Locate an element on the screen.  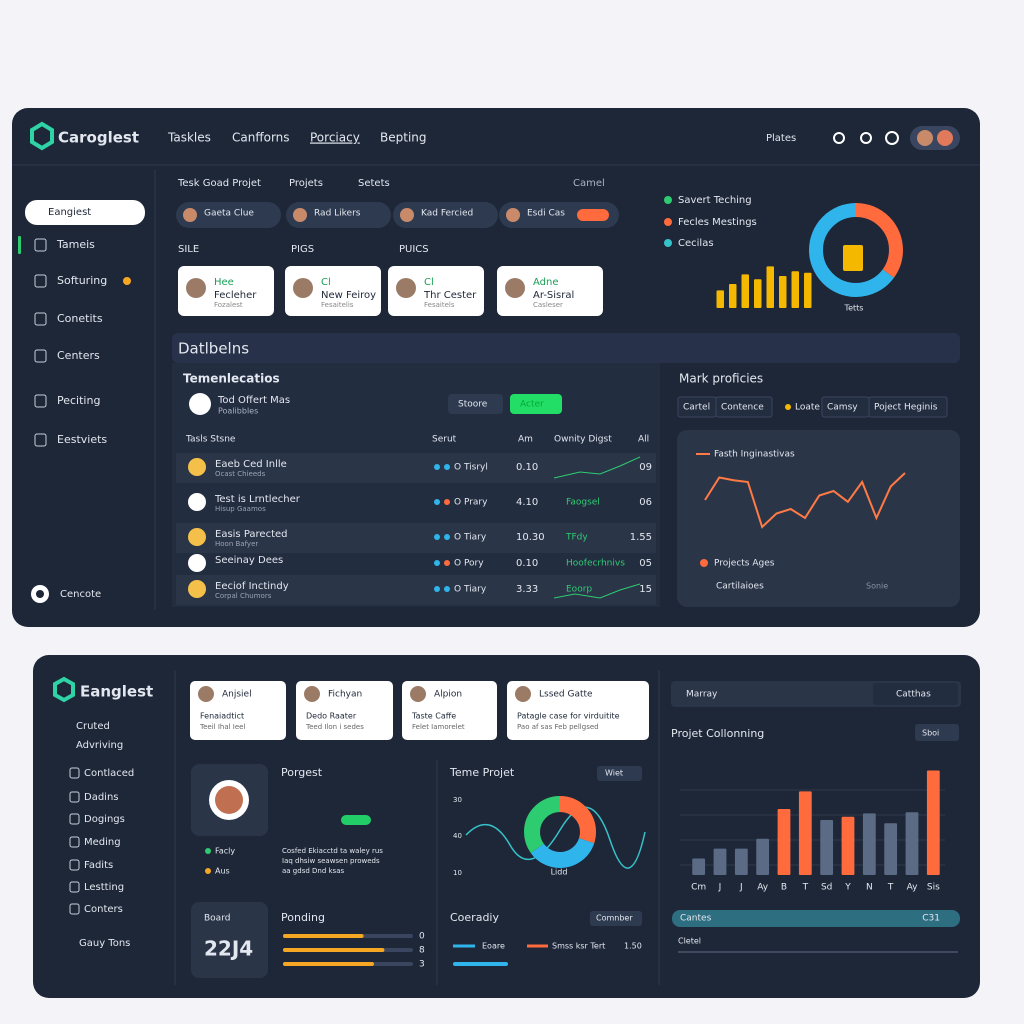
cell: 1.55 is located at coordinates (641, 537).